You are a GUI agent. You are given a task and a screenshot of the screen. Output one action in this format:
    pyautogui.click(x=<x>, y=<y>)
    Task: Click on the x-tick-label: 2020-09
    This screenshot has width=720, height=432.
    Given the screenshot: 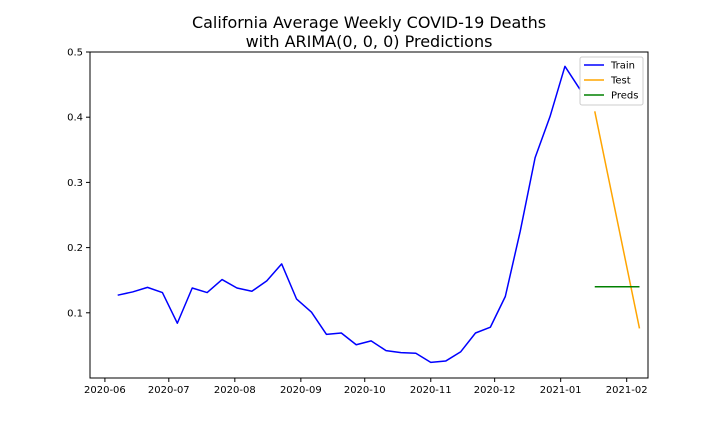 What is the action you would take?
    pyautogui.click(x=301, y=390)
    